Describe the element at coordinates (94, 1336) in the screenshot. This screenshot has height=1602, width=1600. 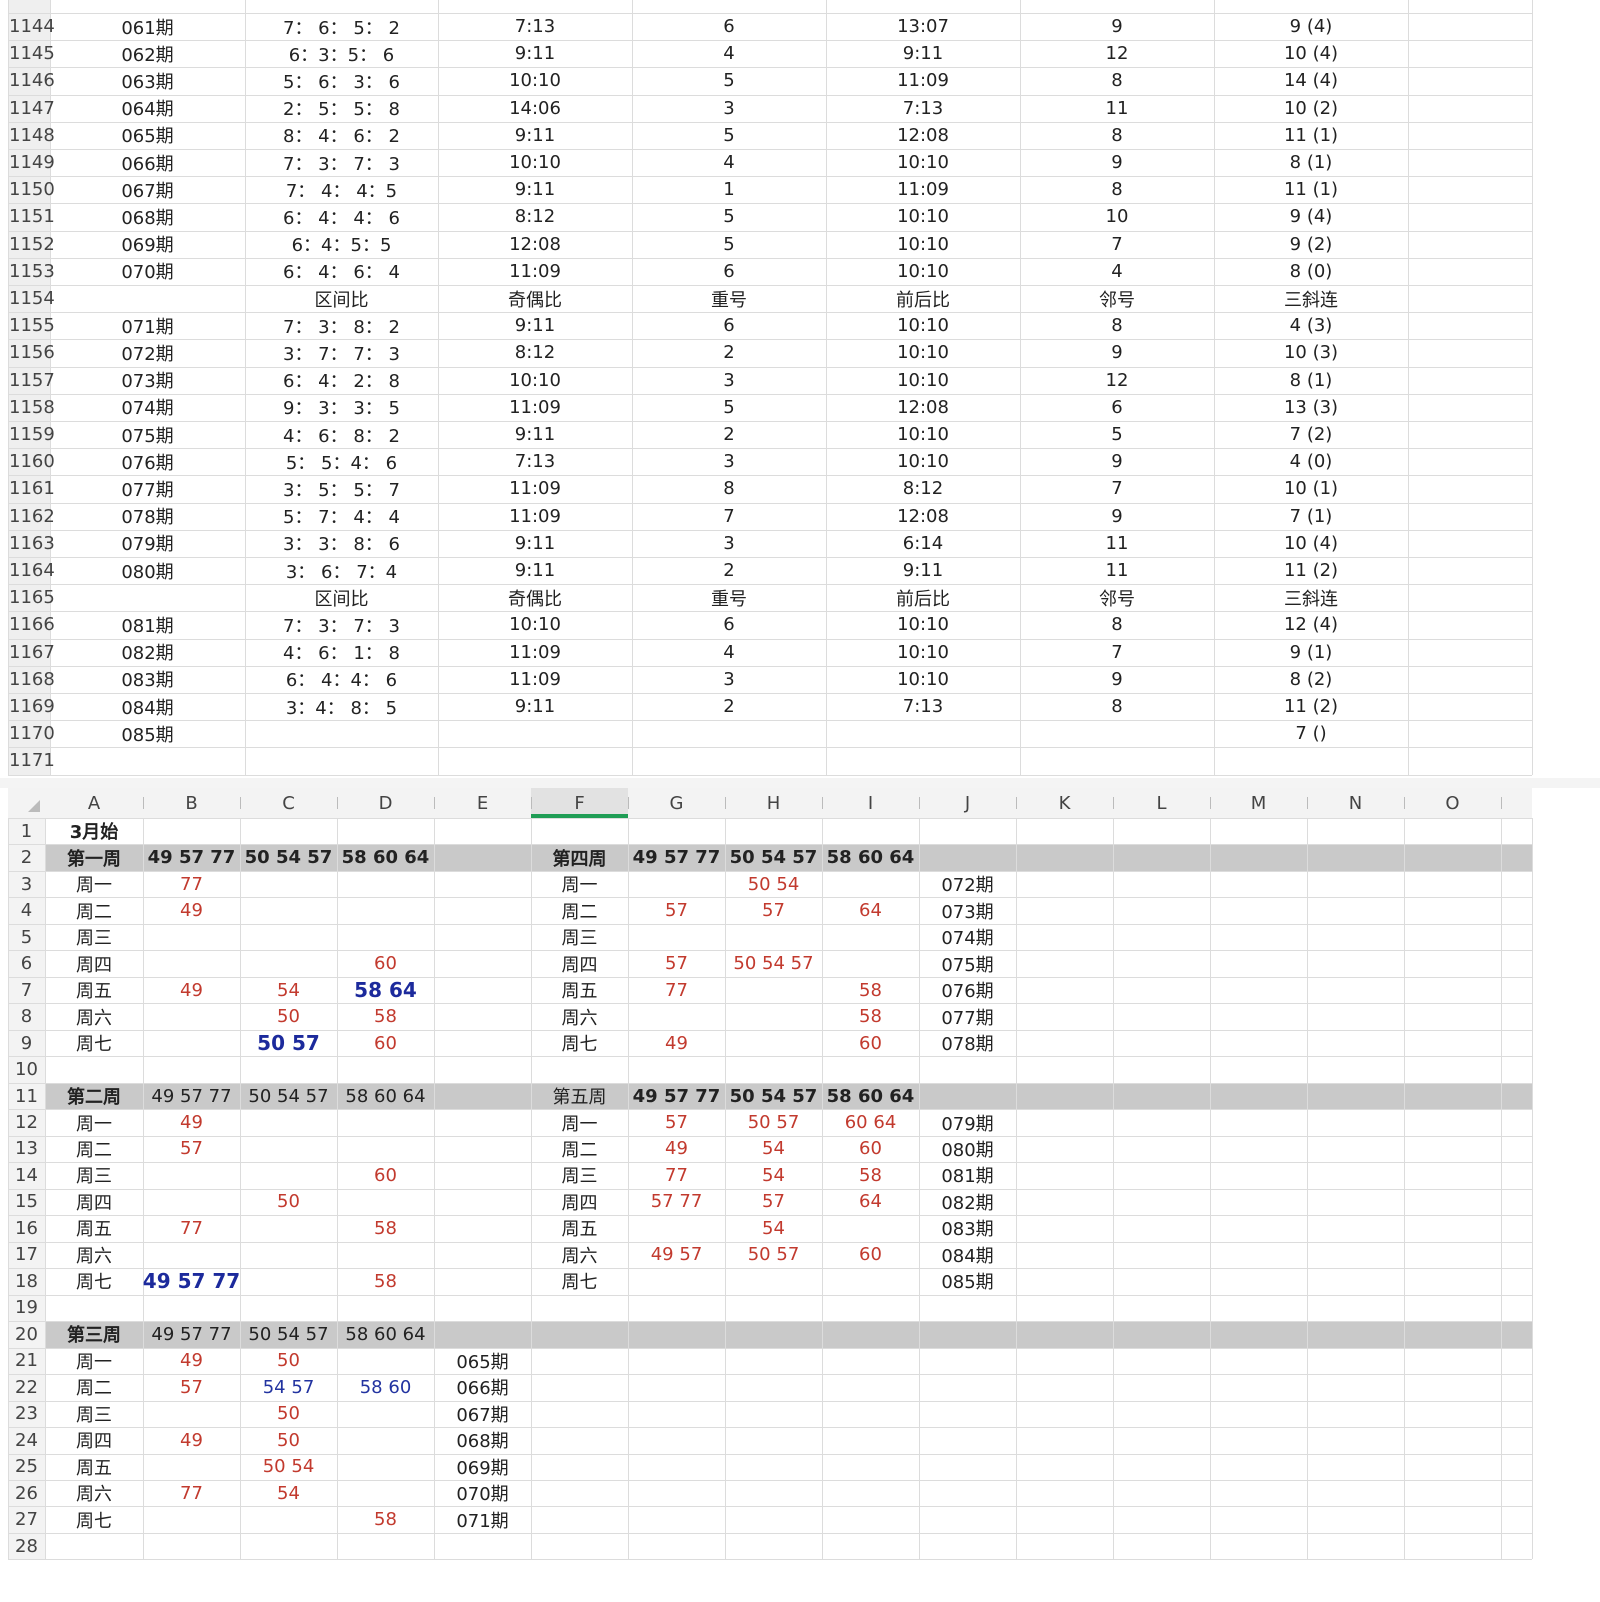
I see `cell-text: 第三周` at that location.